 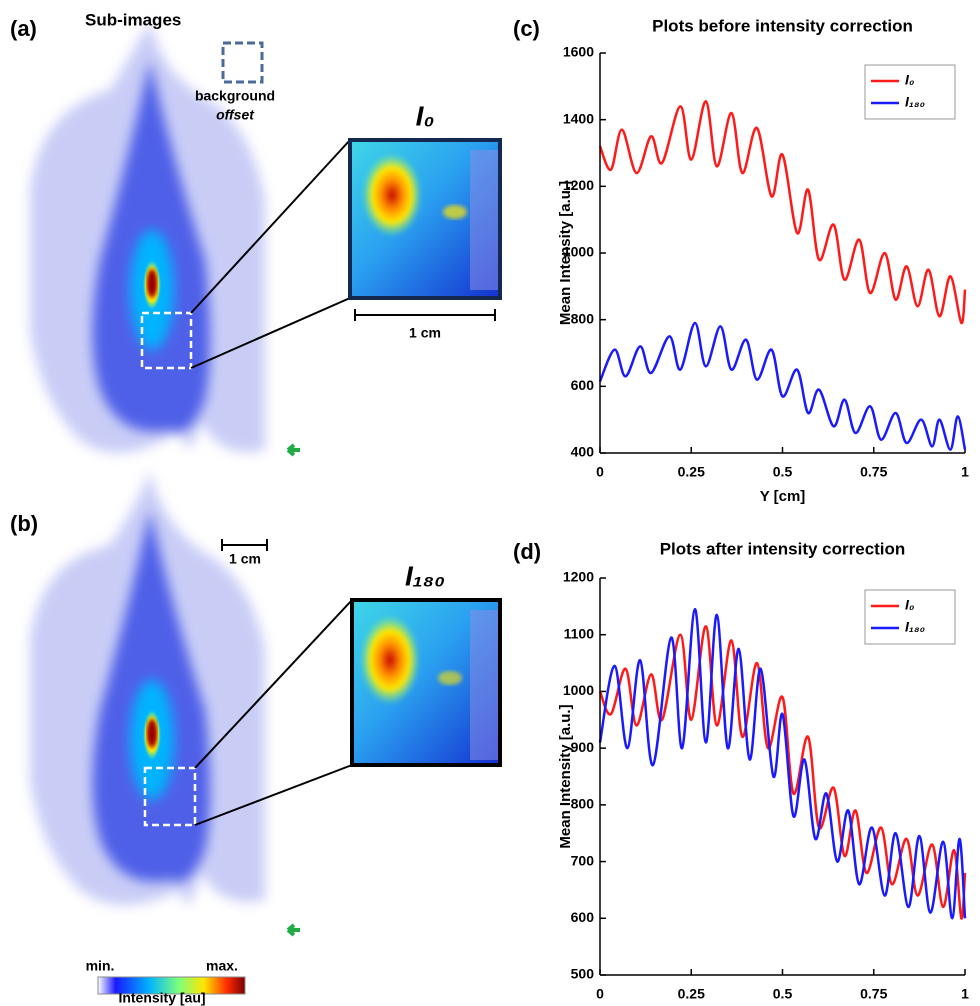 What do you see at coordinates (527, 551) in the screenshot?
I see `panel-label: (d)` at bounding box center [527, 551].